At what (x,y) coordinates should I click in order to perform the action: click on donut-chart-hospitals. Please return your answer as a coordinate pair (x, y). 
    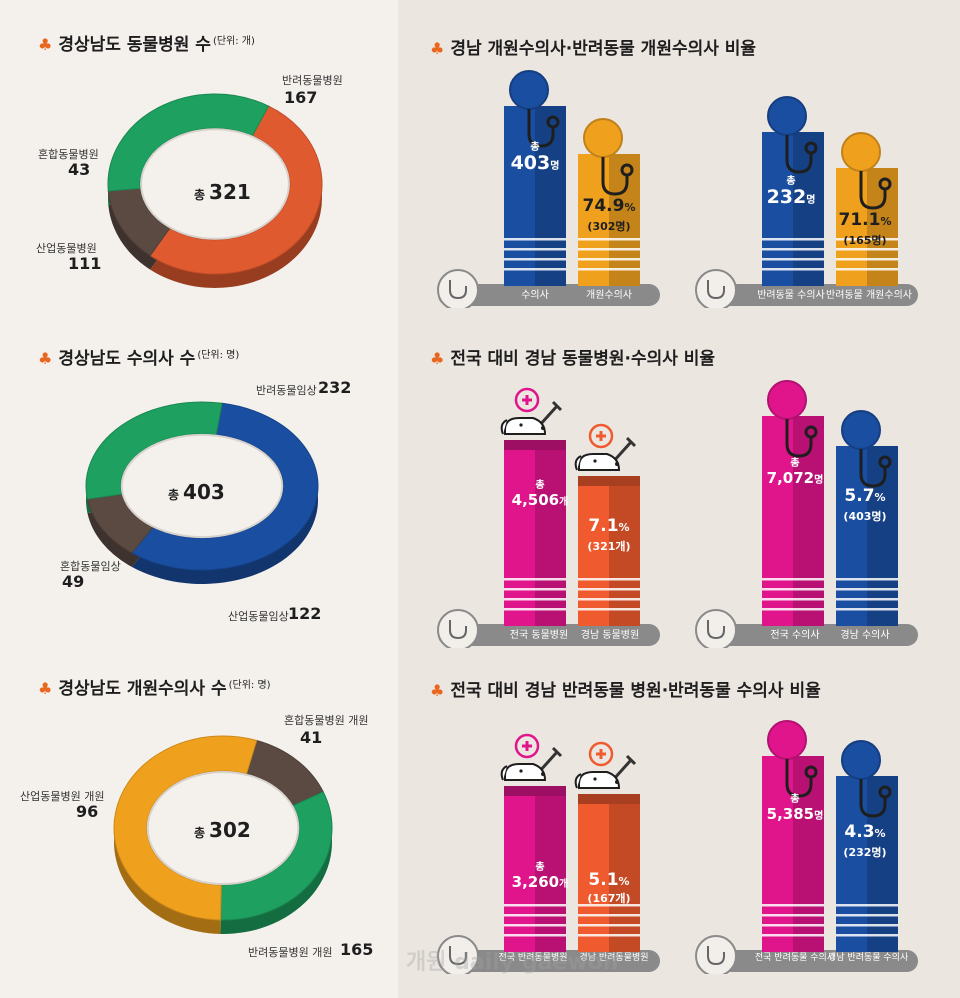
    Looking at the image, I should click on (215, 190).